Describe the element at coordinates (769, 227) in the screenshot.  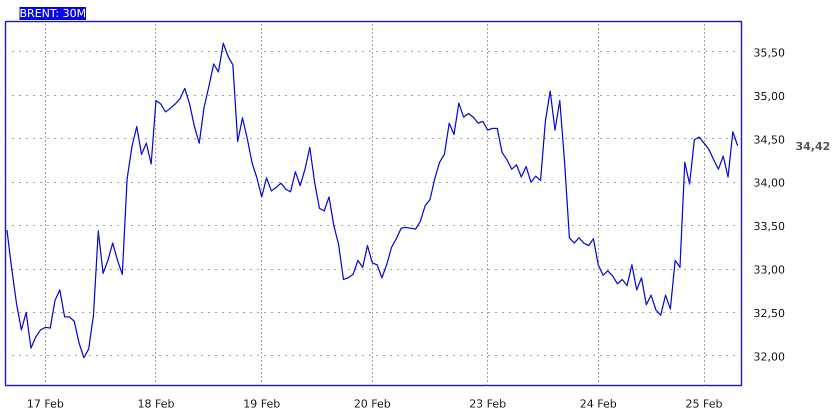
I see `y-tick-label: 33,50` at that location.